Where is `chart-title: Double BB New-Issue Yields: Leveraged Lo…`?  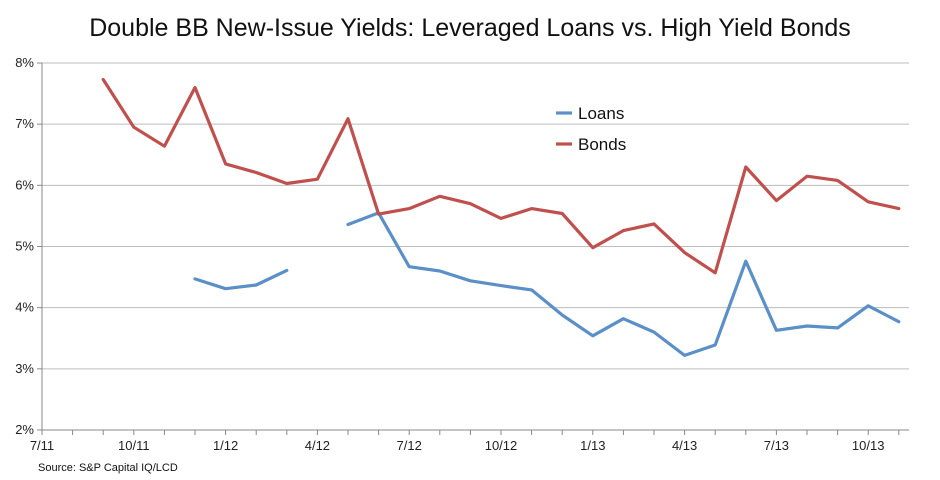
chart-title: Double BB New-Issue Yields: Leveraged Lo… is located at coordinates (470, 28).